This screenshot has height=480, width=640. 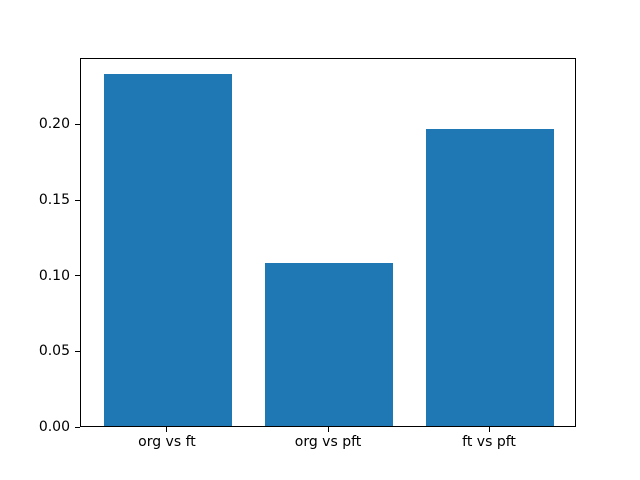 What do you see at coordinates (167, 442) in the screenshot?
I see `x-tick-label-org-vs-ft: org vs ft` at bounding box center [167, 442].